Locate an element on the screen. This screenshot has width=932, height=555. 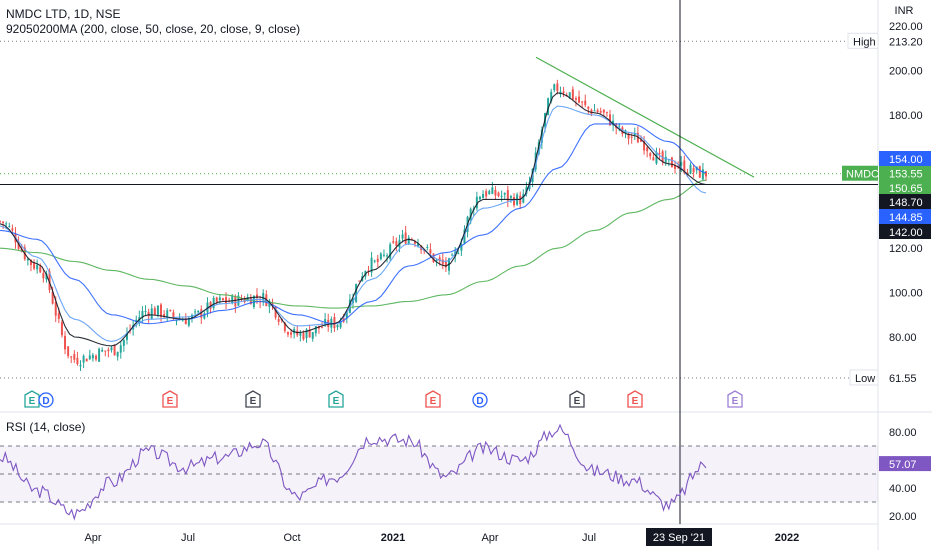
ma-value-tag-text: 144.85 is located at coordinates (906, 218).